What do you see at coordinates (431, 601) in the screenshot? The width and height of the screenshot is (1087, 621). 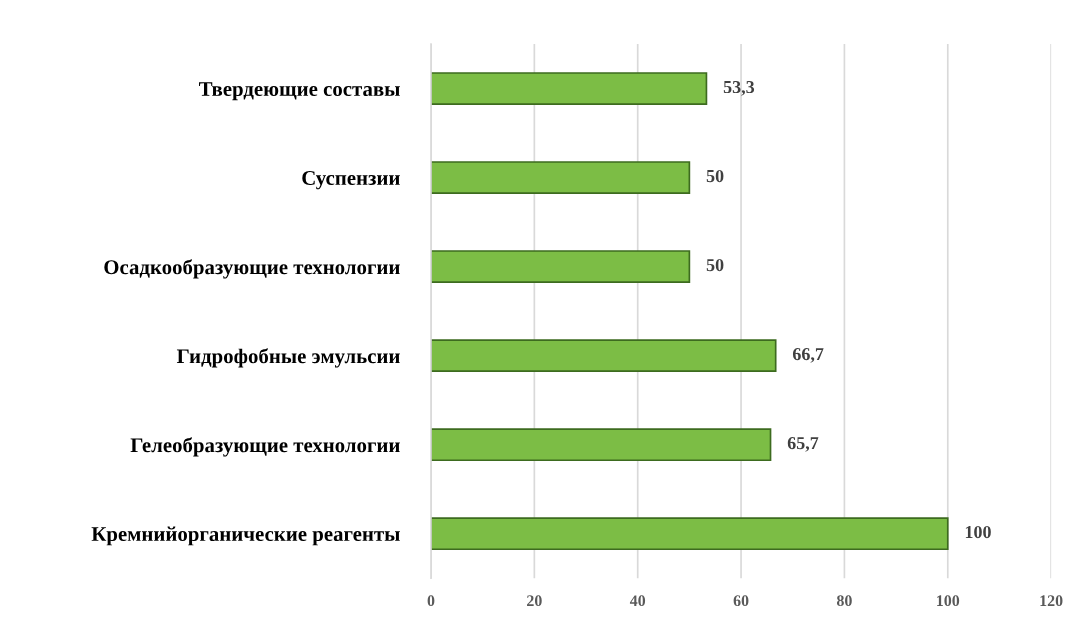 I see `x-tick-label: 0` at bounding box center [431, 601].